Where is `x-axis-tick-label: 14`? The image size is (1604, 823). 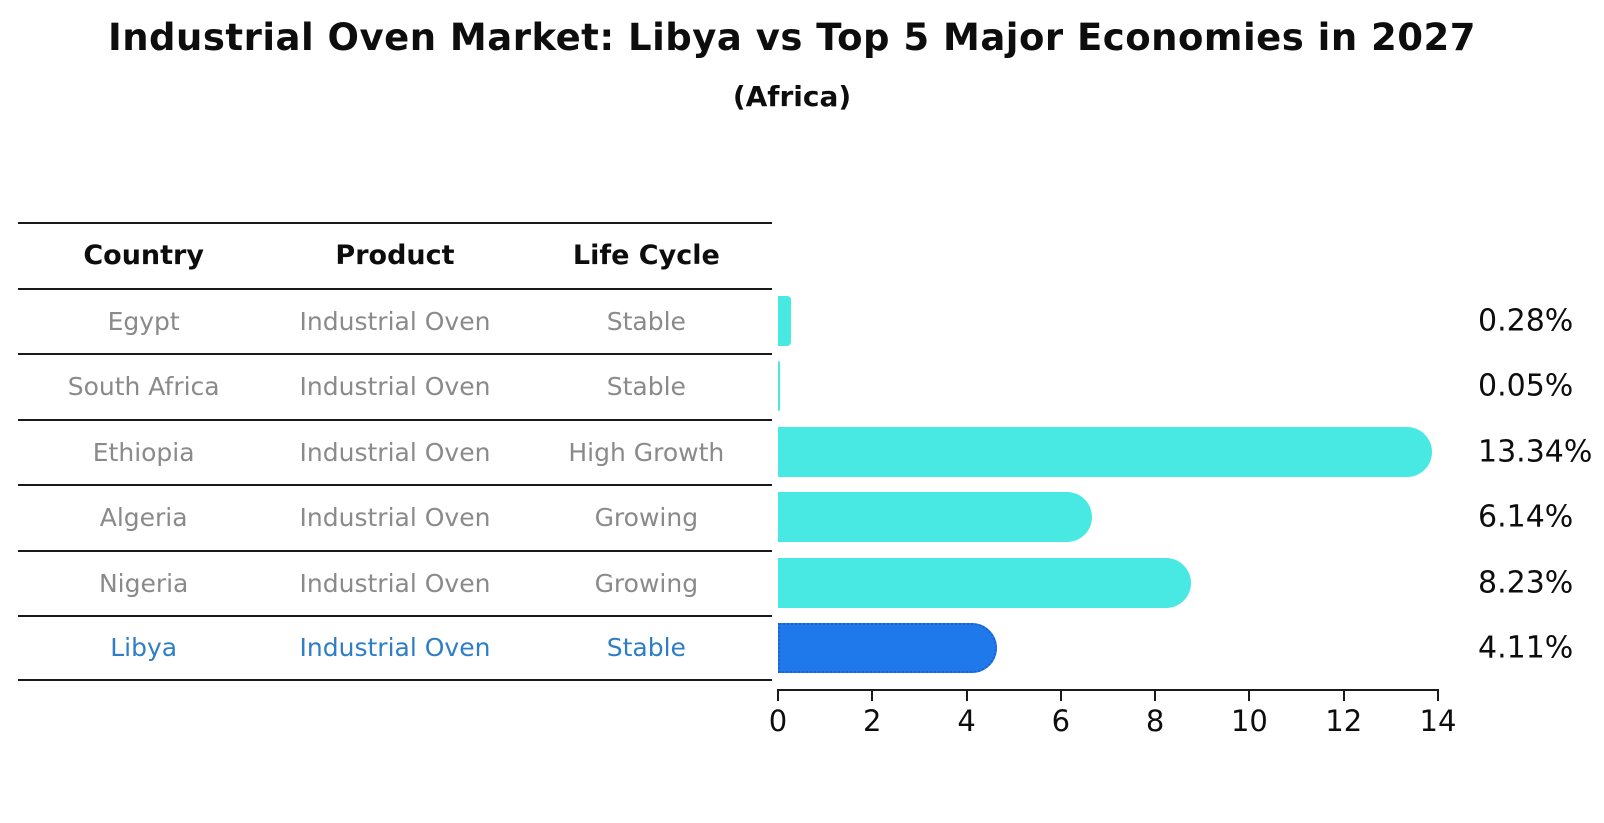
x-axis-tick-label: 14 is located at coordinates (1438, 720).